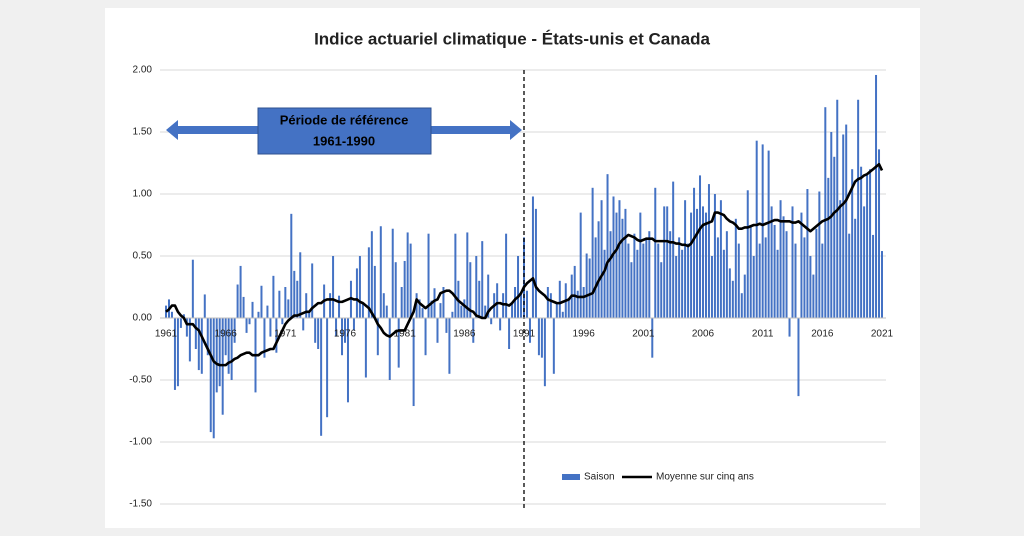  I want to click on x-tick-label: 2001, so click(643, 334).